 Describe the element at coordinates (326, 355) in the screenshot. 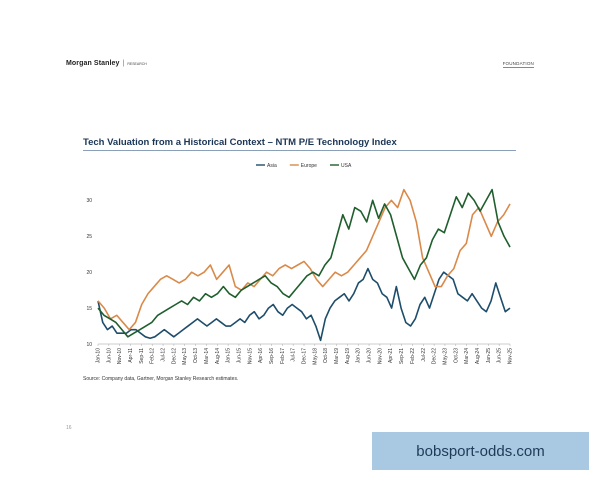

I see `x-tick-label: Oct-18` at that location.